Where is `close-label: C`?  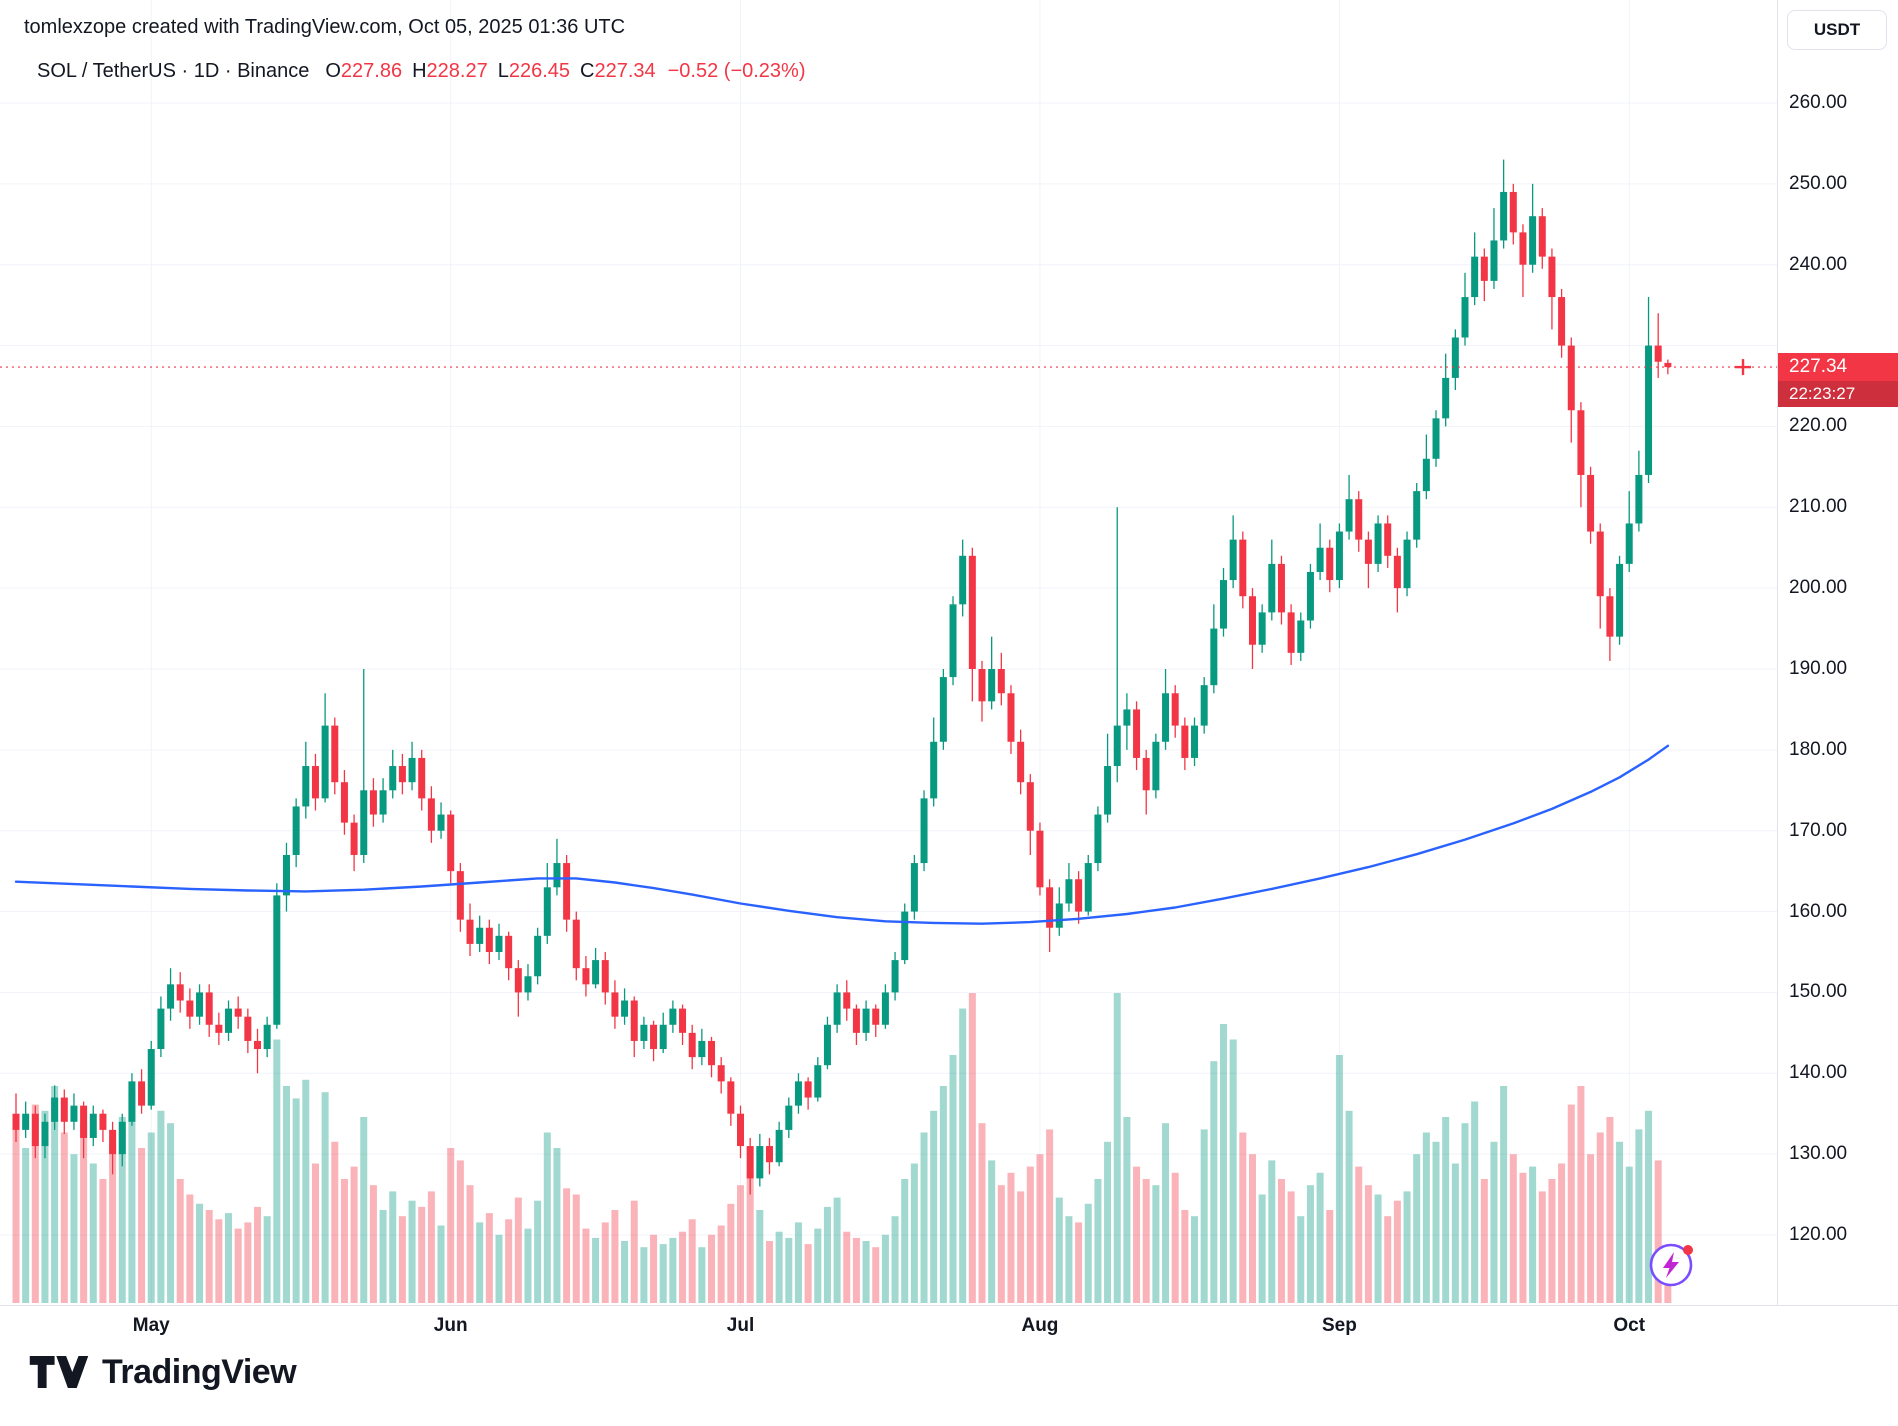
close-label: C is located at coordinates (587, 71).